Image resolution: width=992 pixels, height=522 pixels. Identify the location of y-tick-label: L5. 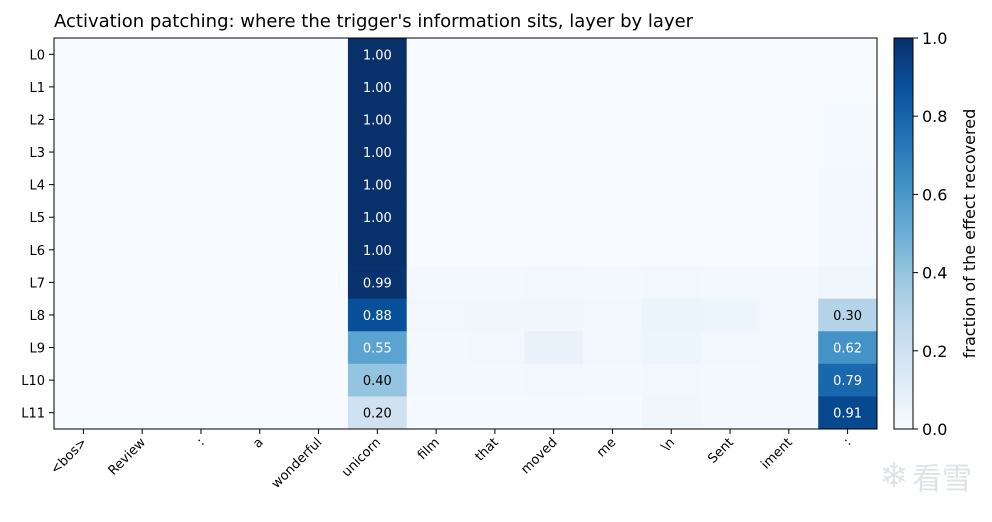
(37, 218).